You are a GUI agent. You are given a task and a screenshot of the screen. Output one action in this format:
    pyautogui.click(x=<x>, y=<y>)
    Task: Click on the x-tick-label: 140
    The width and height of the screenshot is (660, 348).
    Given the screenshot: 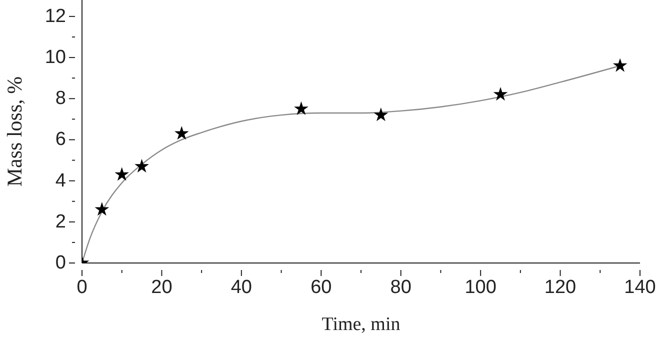 What is the action you would take?
    pyautogui.click(x=640, y=287)
    